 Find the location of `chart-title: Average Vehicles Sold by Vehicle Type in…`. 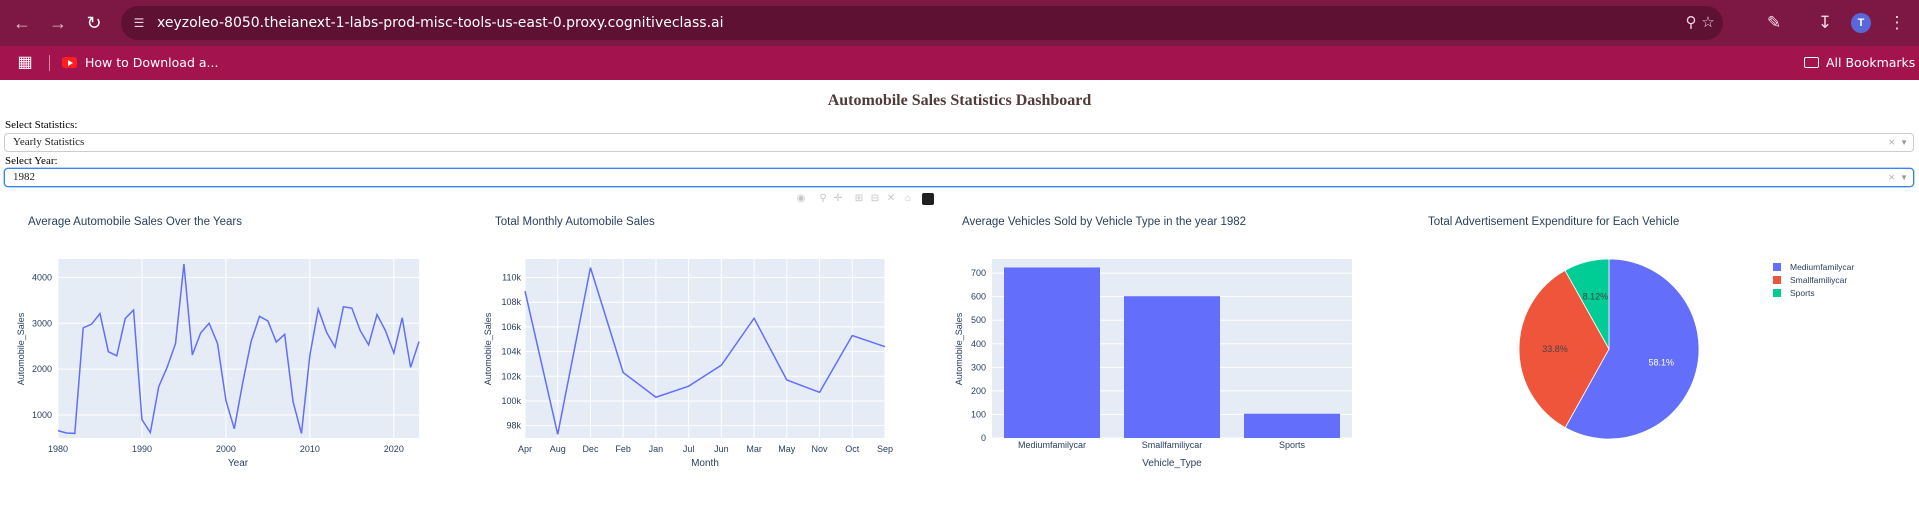

chart-title: Average Vehicles Sold by Vehicle Type in… is located at coordinates (1104, 222).